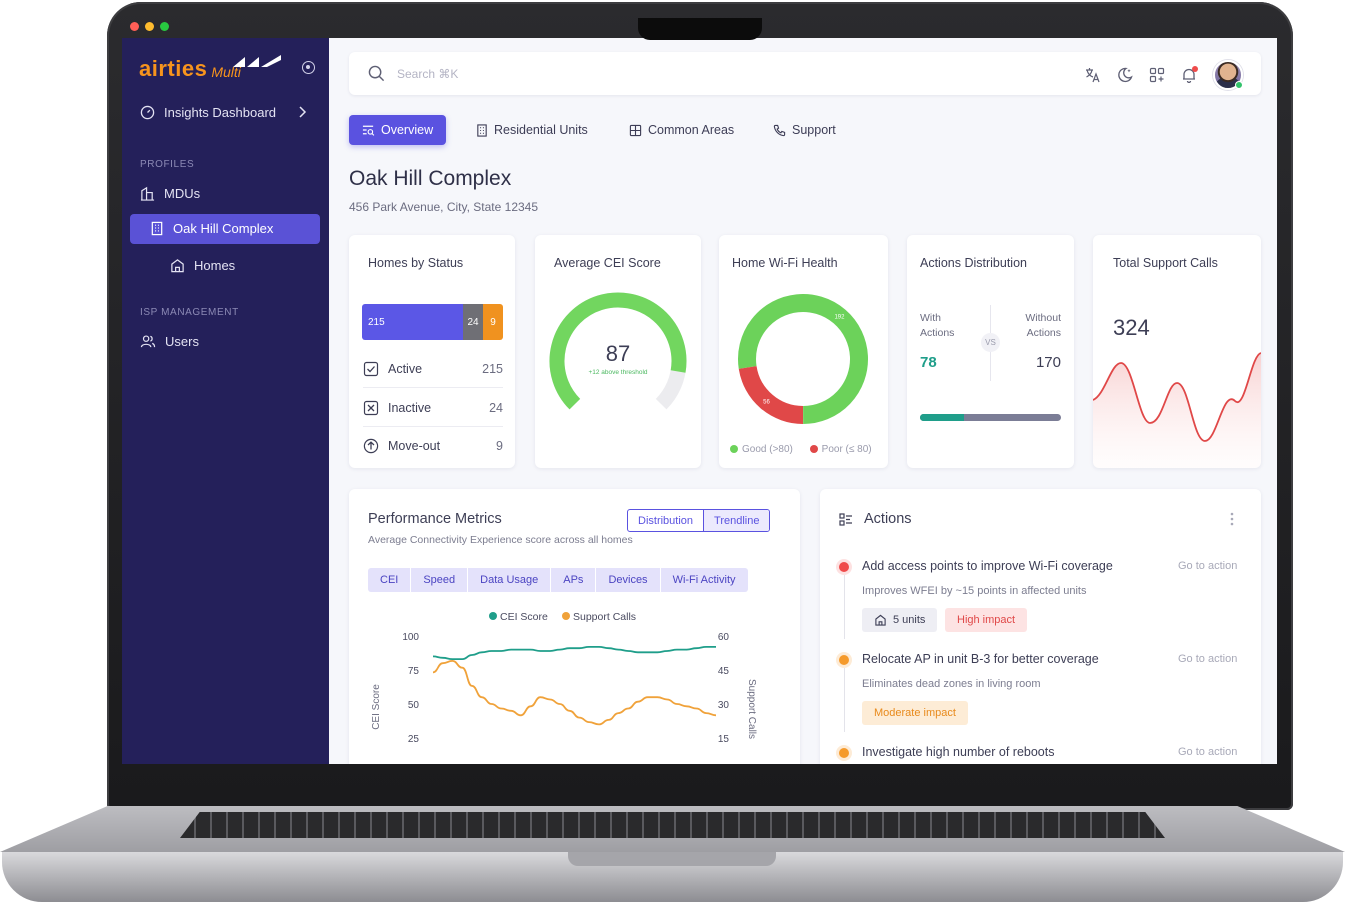 This screenshot has height=906, width=1345. I want to click on building-icon, so click(157, 228).